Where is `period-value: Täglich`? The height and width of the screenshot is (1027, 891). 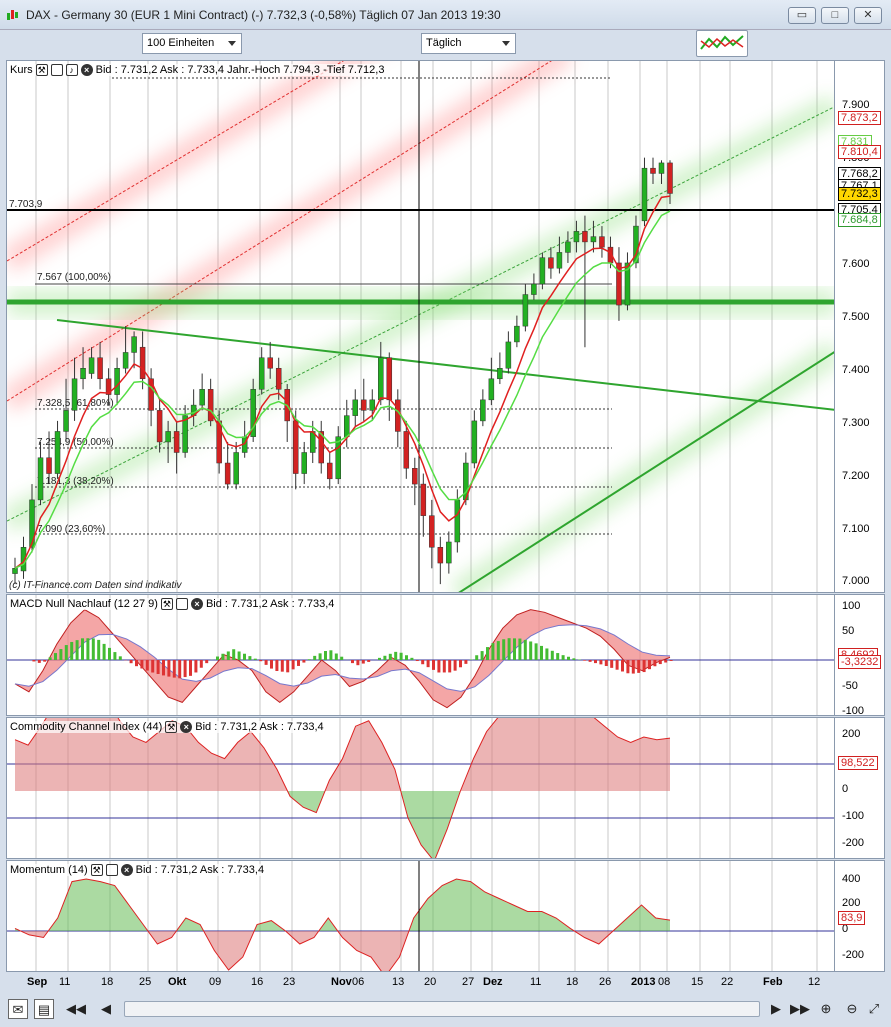
period-value: Täglich is located at coordinates (444, 43).